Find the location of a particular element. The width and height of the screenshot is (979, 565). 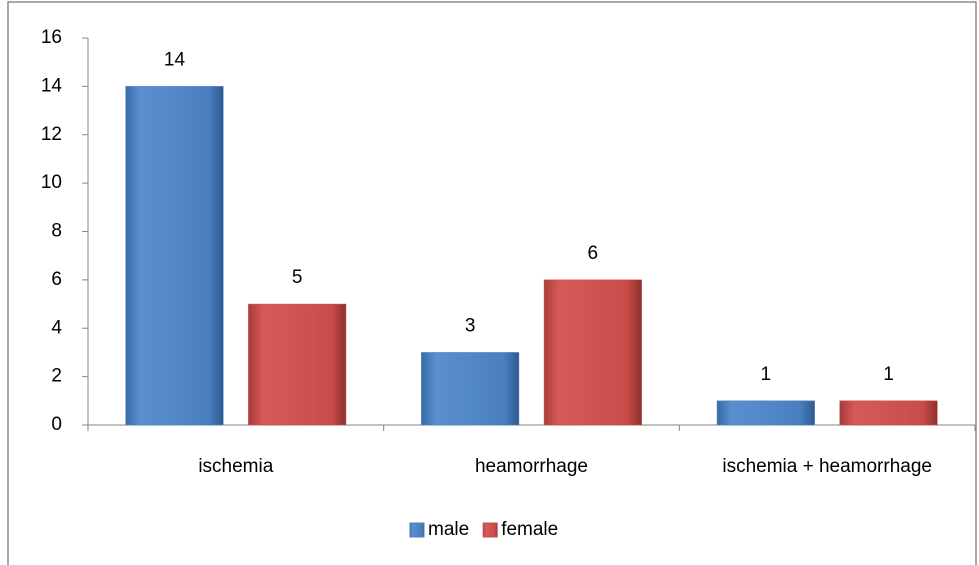

y-tick-label: 0 is located at coordinates (56, 424).